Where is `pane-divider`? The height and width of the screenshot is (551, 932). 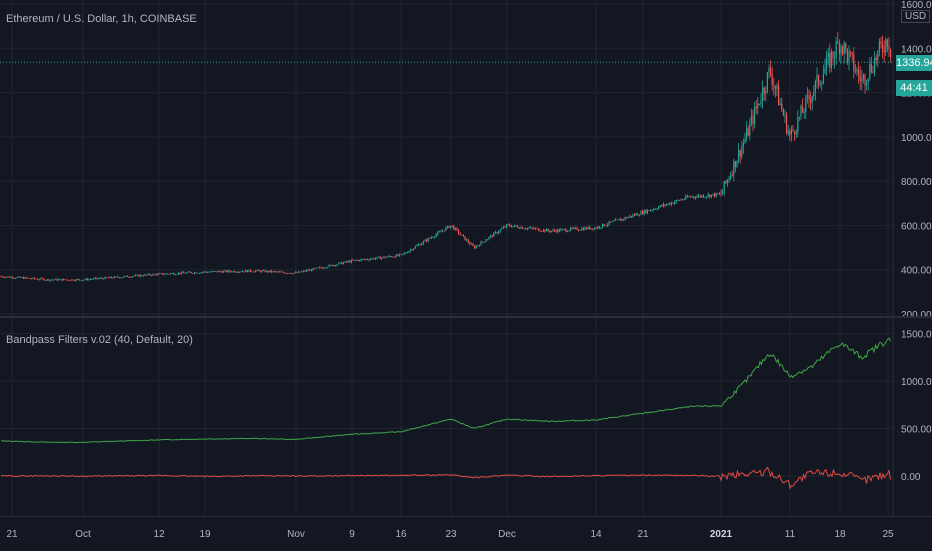
pane-divider is located at coordinates (466, 317).